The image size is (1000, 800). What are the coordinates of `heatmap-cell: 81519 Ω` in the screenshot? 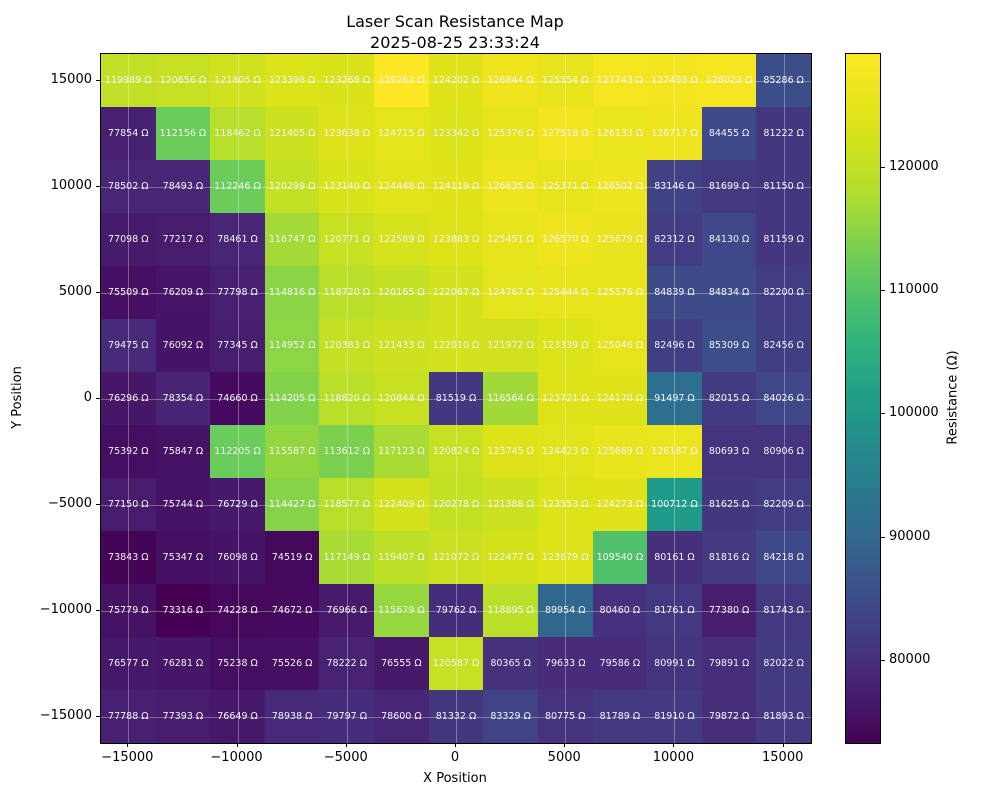 It's located at (456, 398).